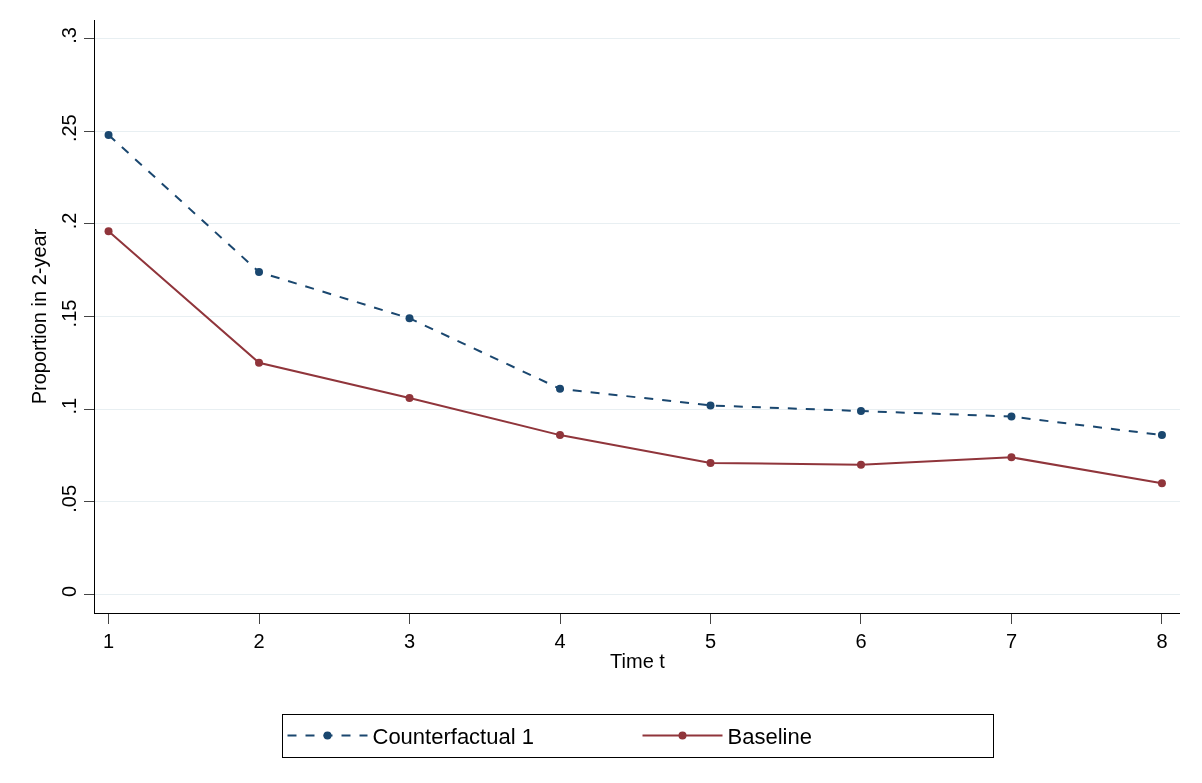  Describe the element at coordinates (409, 641) in the screenshot. I see `x-tick-label: 3` at that location.